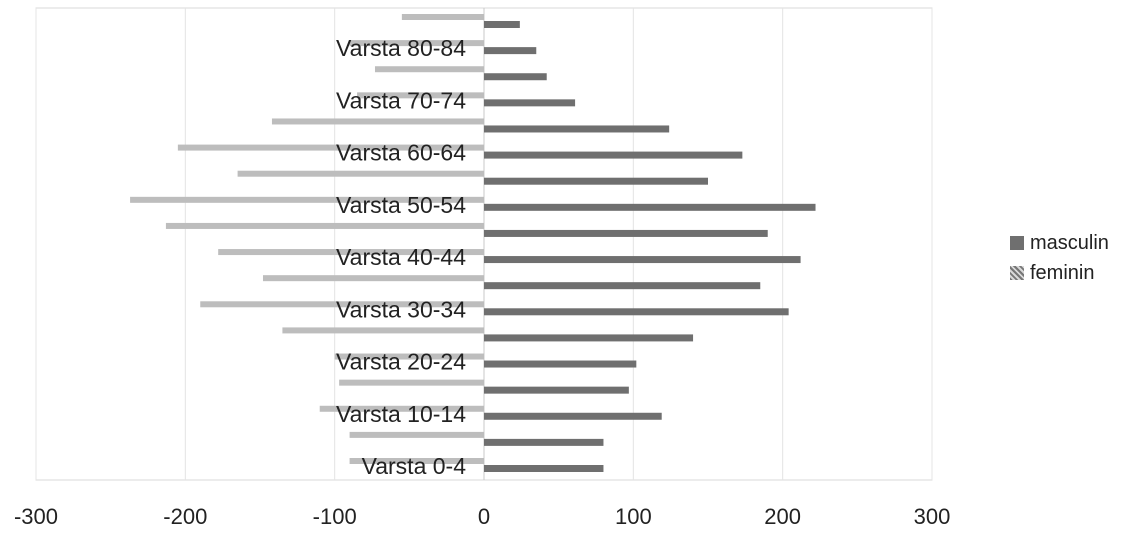  Describe the element at coordinates (782, 516) in the screenshot. I see `x-tick-label: 200` at that location.